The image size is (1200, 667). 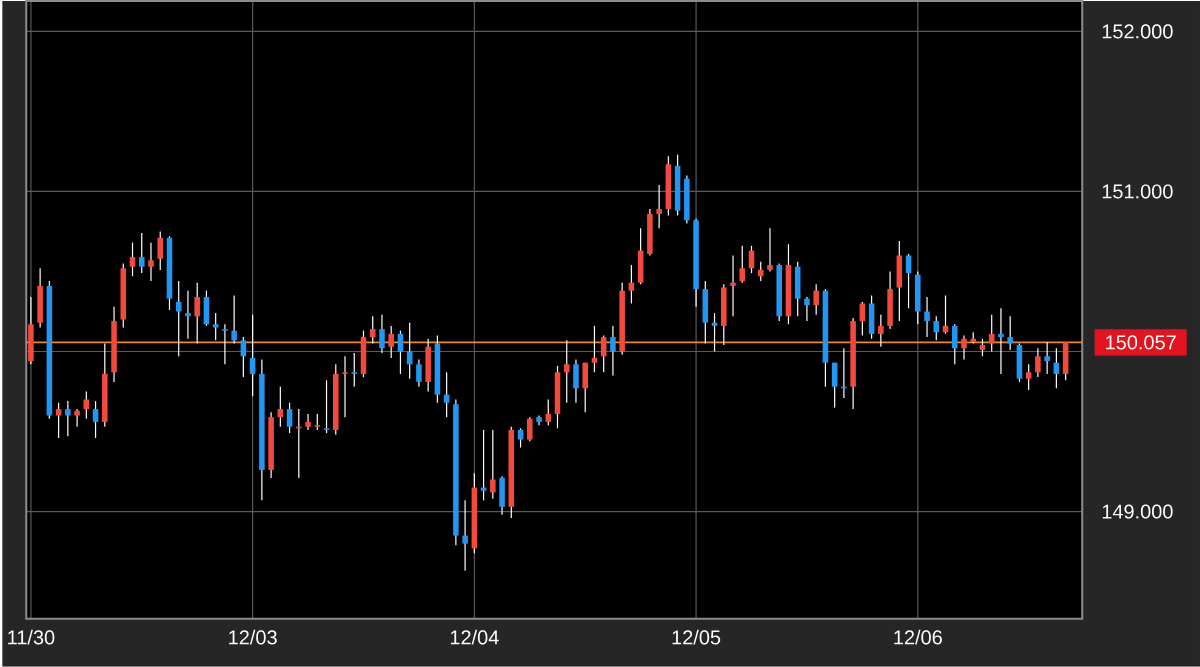 I want to click on x-tick-label: 11/30, so click(x=31, y=637).